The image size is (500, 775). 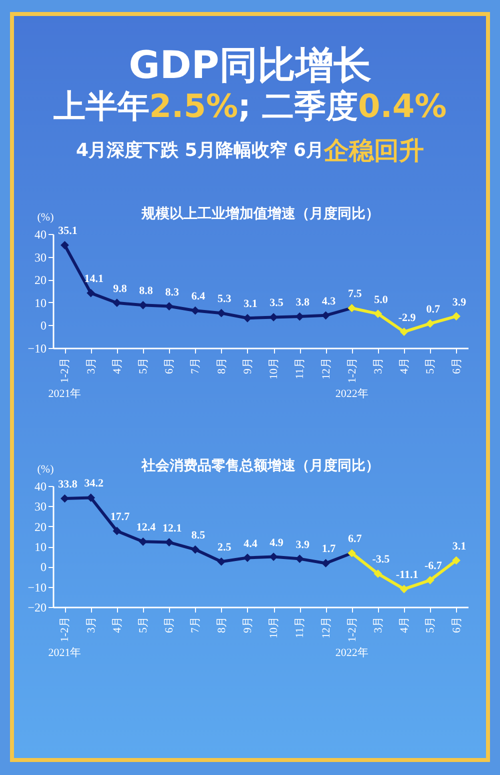 What do you see at coordinates (172, 292) in the screenshot?
I see `data-label: 8.3` at bounding box center [172, 292].